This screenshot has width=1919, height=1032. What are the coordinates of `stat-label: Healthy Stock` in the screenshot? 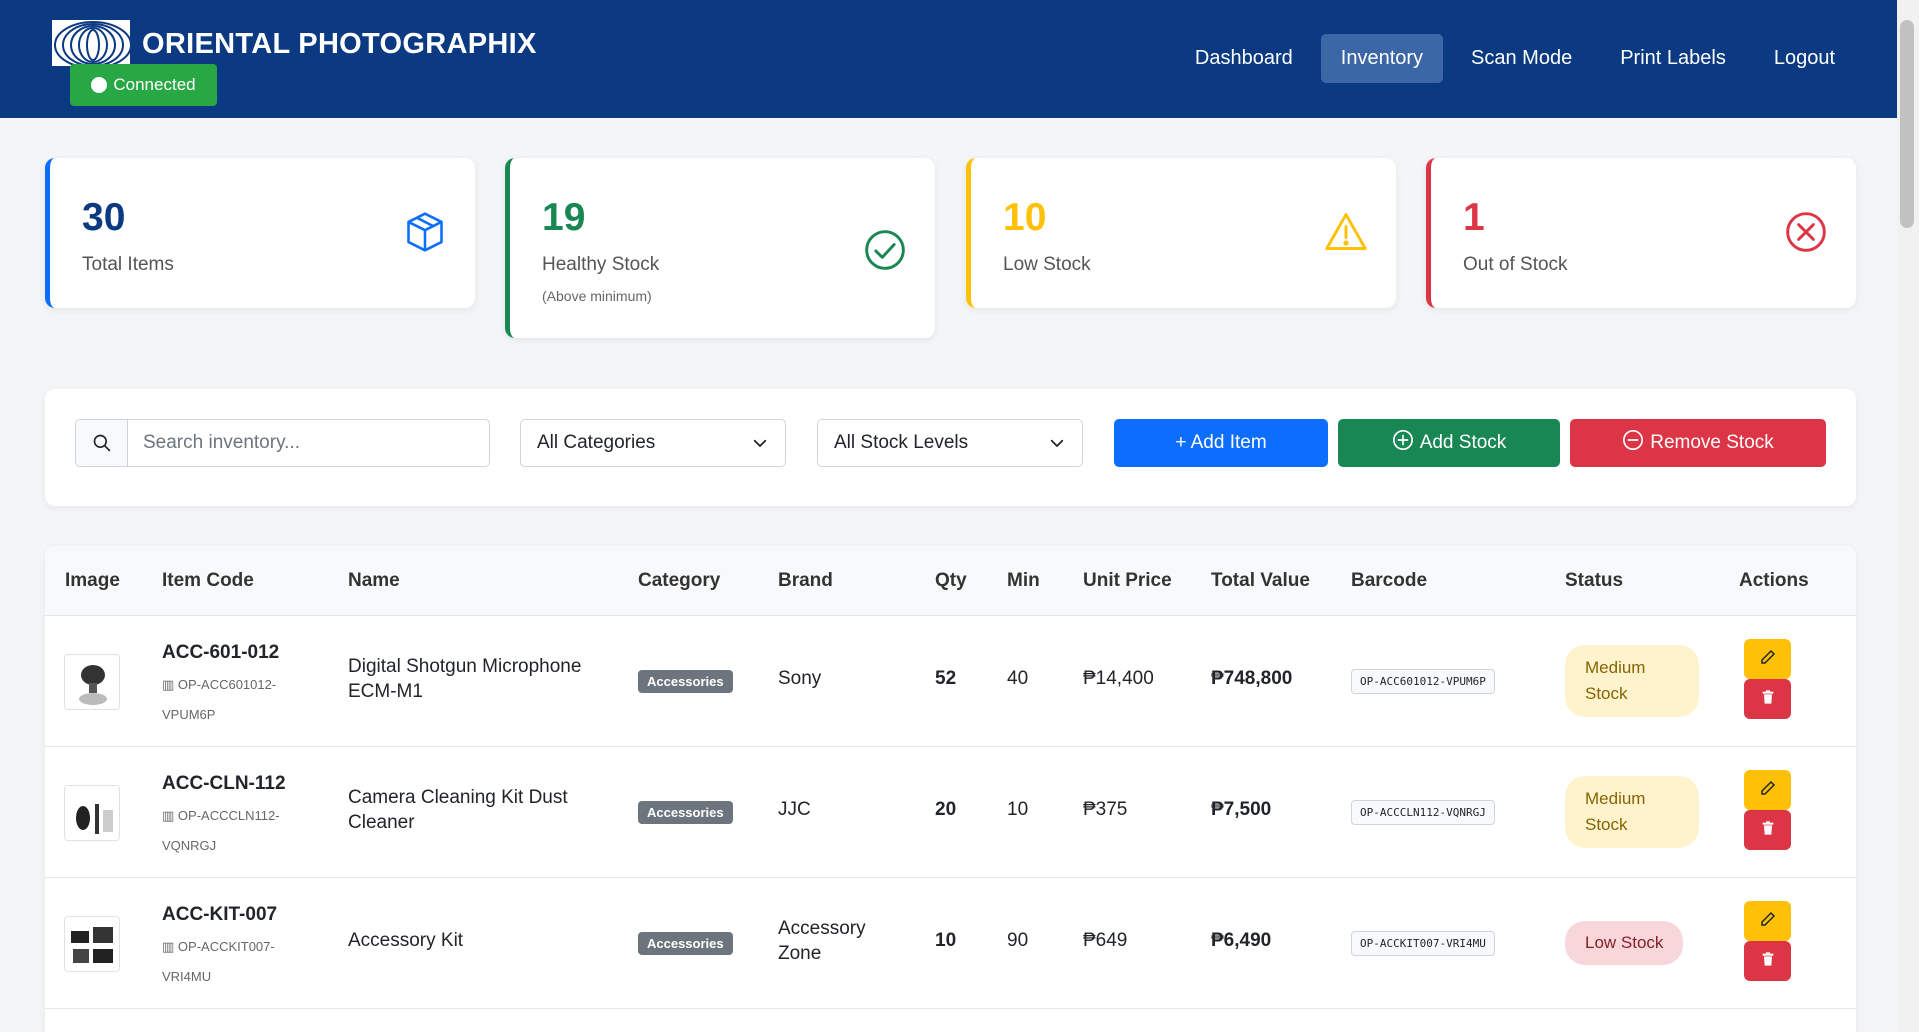 It's located at (601, 264).